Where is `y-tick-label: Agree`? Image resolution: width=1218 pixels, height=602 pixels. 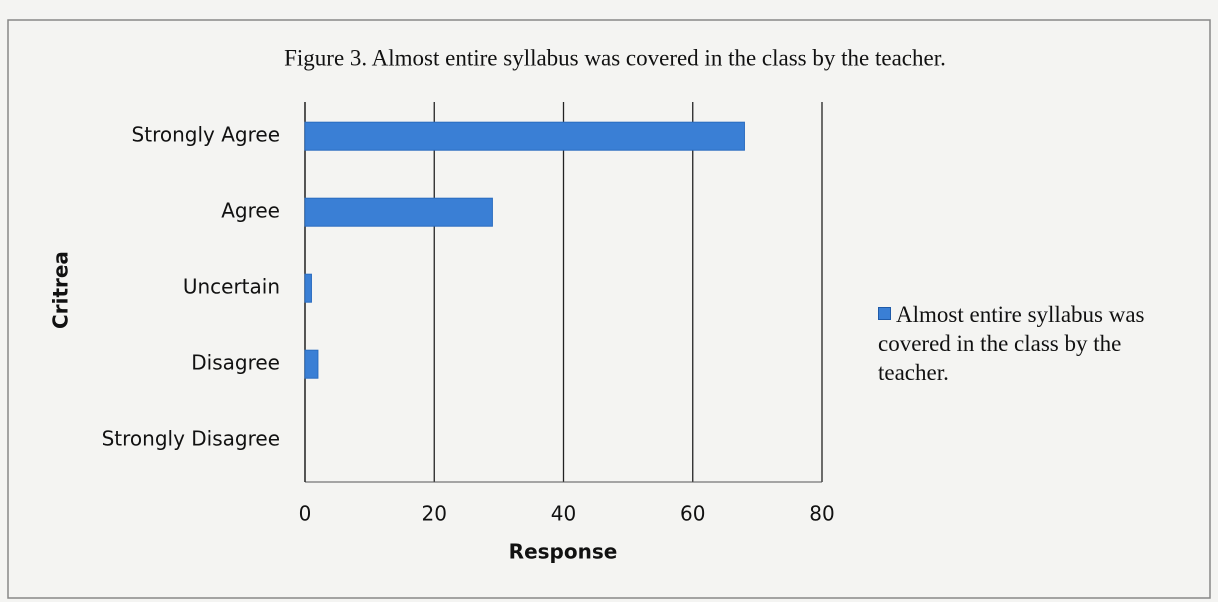
y-tick-label: Agree is located at coordinates (250, 211).